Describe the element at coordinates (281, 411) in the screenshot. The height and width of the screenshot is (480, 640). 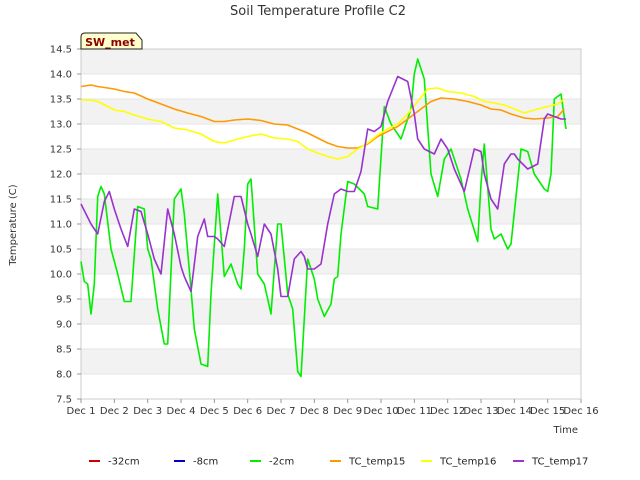
I see `x-tick-label: Dec 7` at that location.